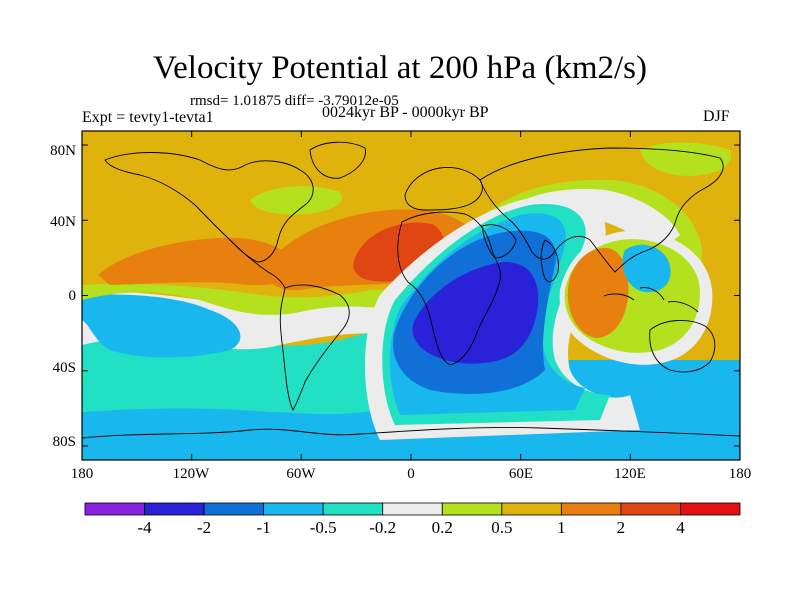 The image size is (800, 600). I want to click on south-america-coast, so click(314, 347).